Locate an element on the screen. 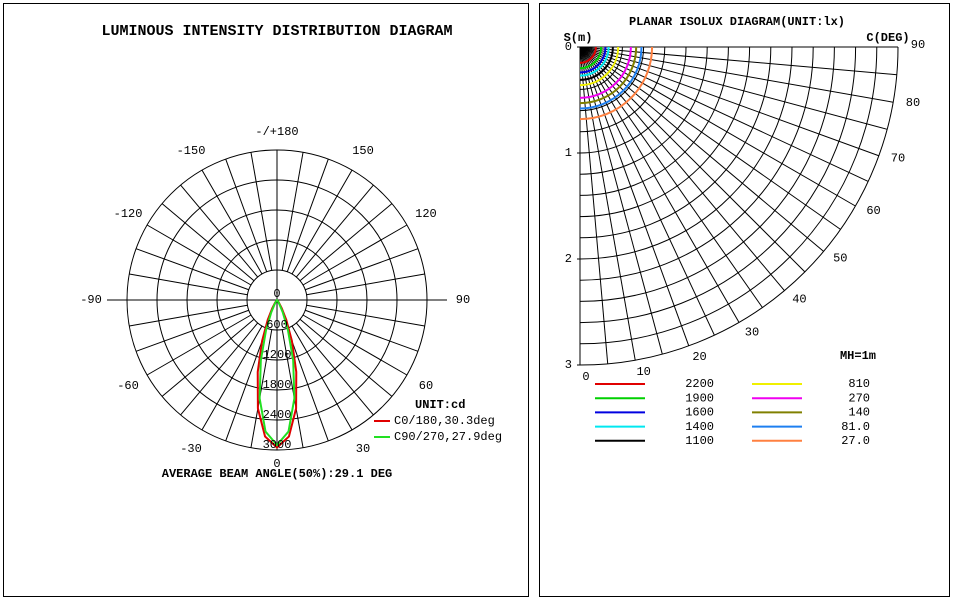  chart-title: LUMINOUS INTENSITY DISTRIBUTION DIAGRAM is located at coordinates (276, 31).